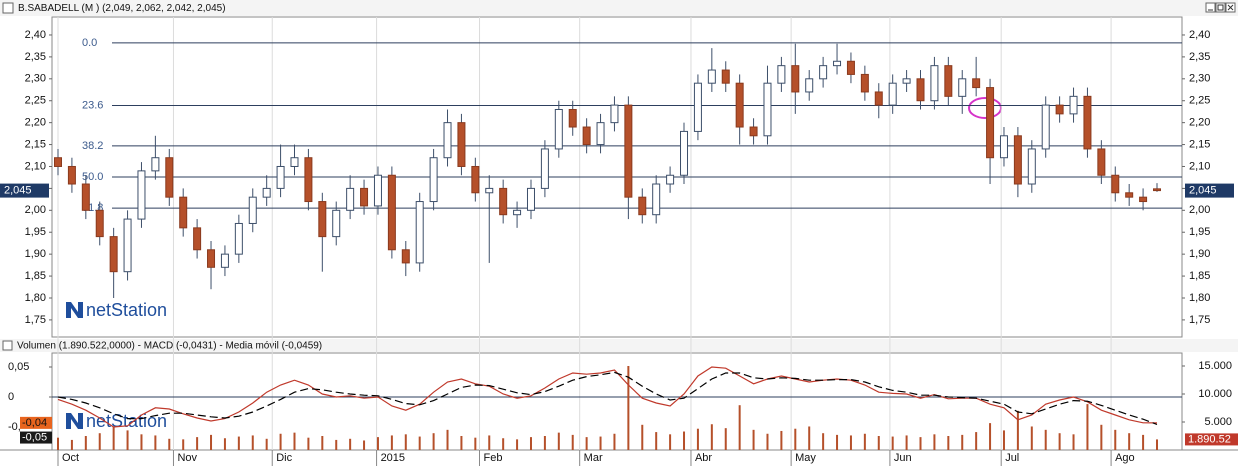 The image size is (1238, 466). I want to click on signal-line, so click(607, 398).